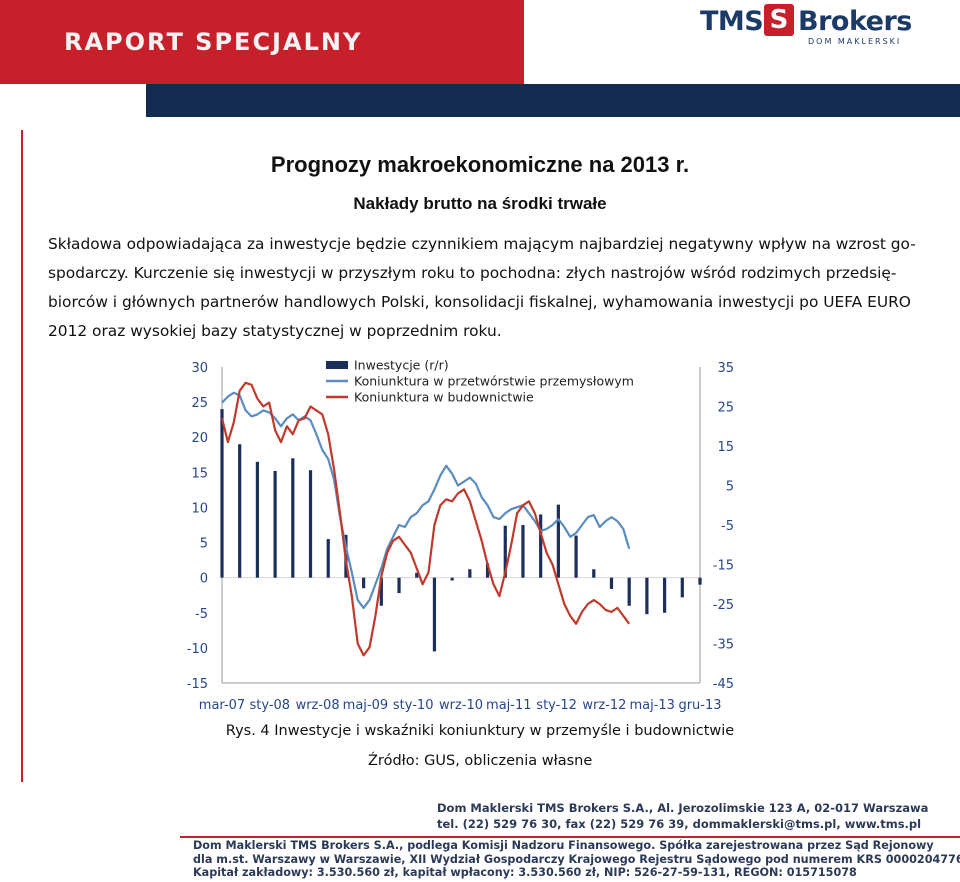 The height and width of the screenshot is (882, 960). What do you see at coordinates (553, 100) in the screenshot?
I see `header-navy-bar` at bounding box center [553, 100].